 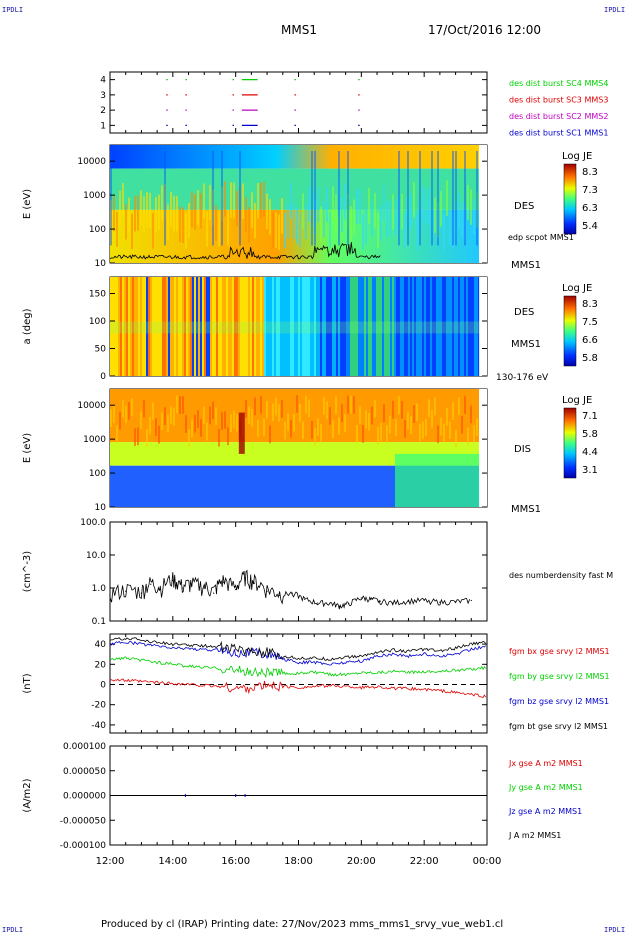 I want to click on spacecraft-title: MMS1, so click(x=299, y=30).